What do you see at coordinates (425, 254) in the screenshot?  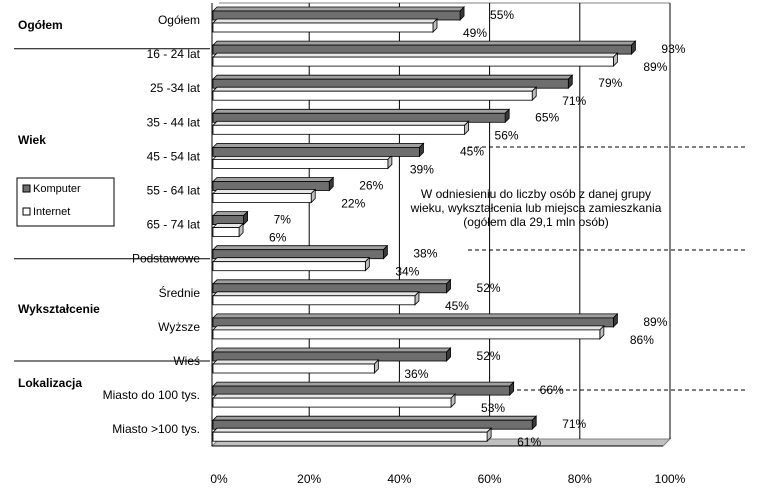 I see `data-label-komputer: 38%` at bounding box center [425, 254].